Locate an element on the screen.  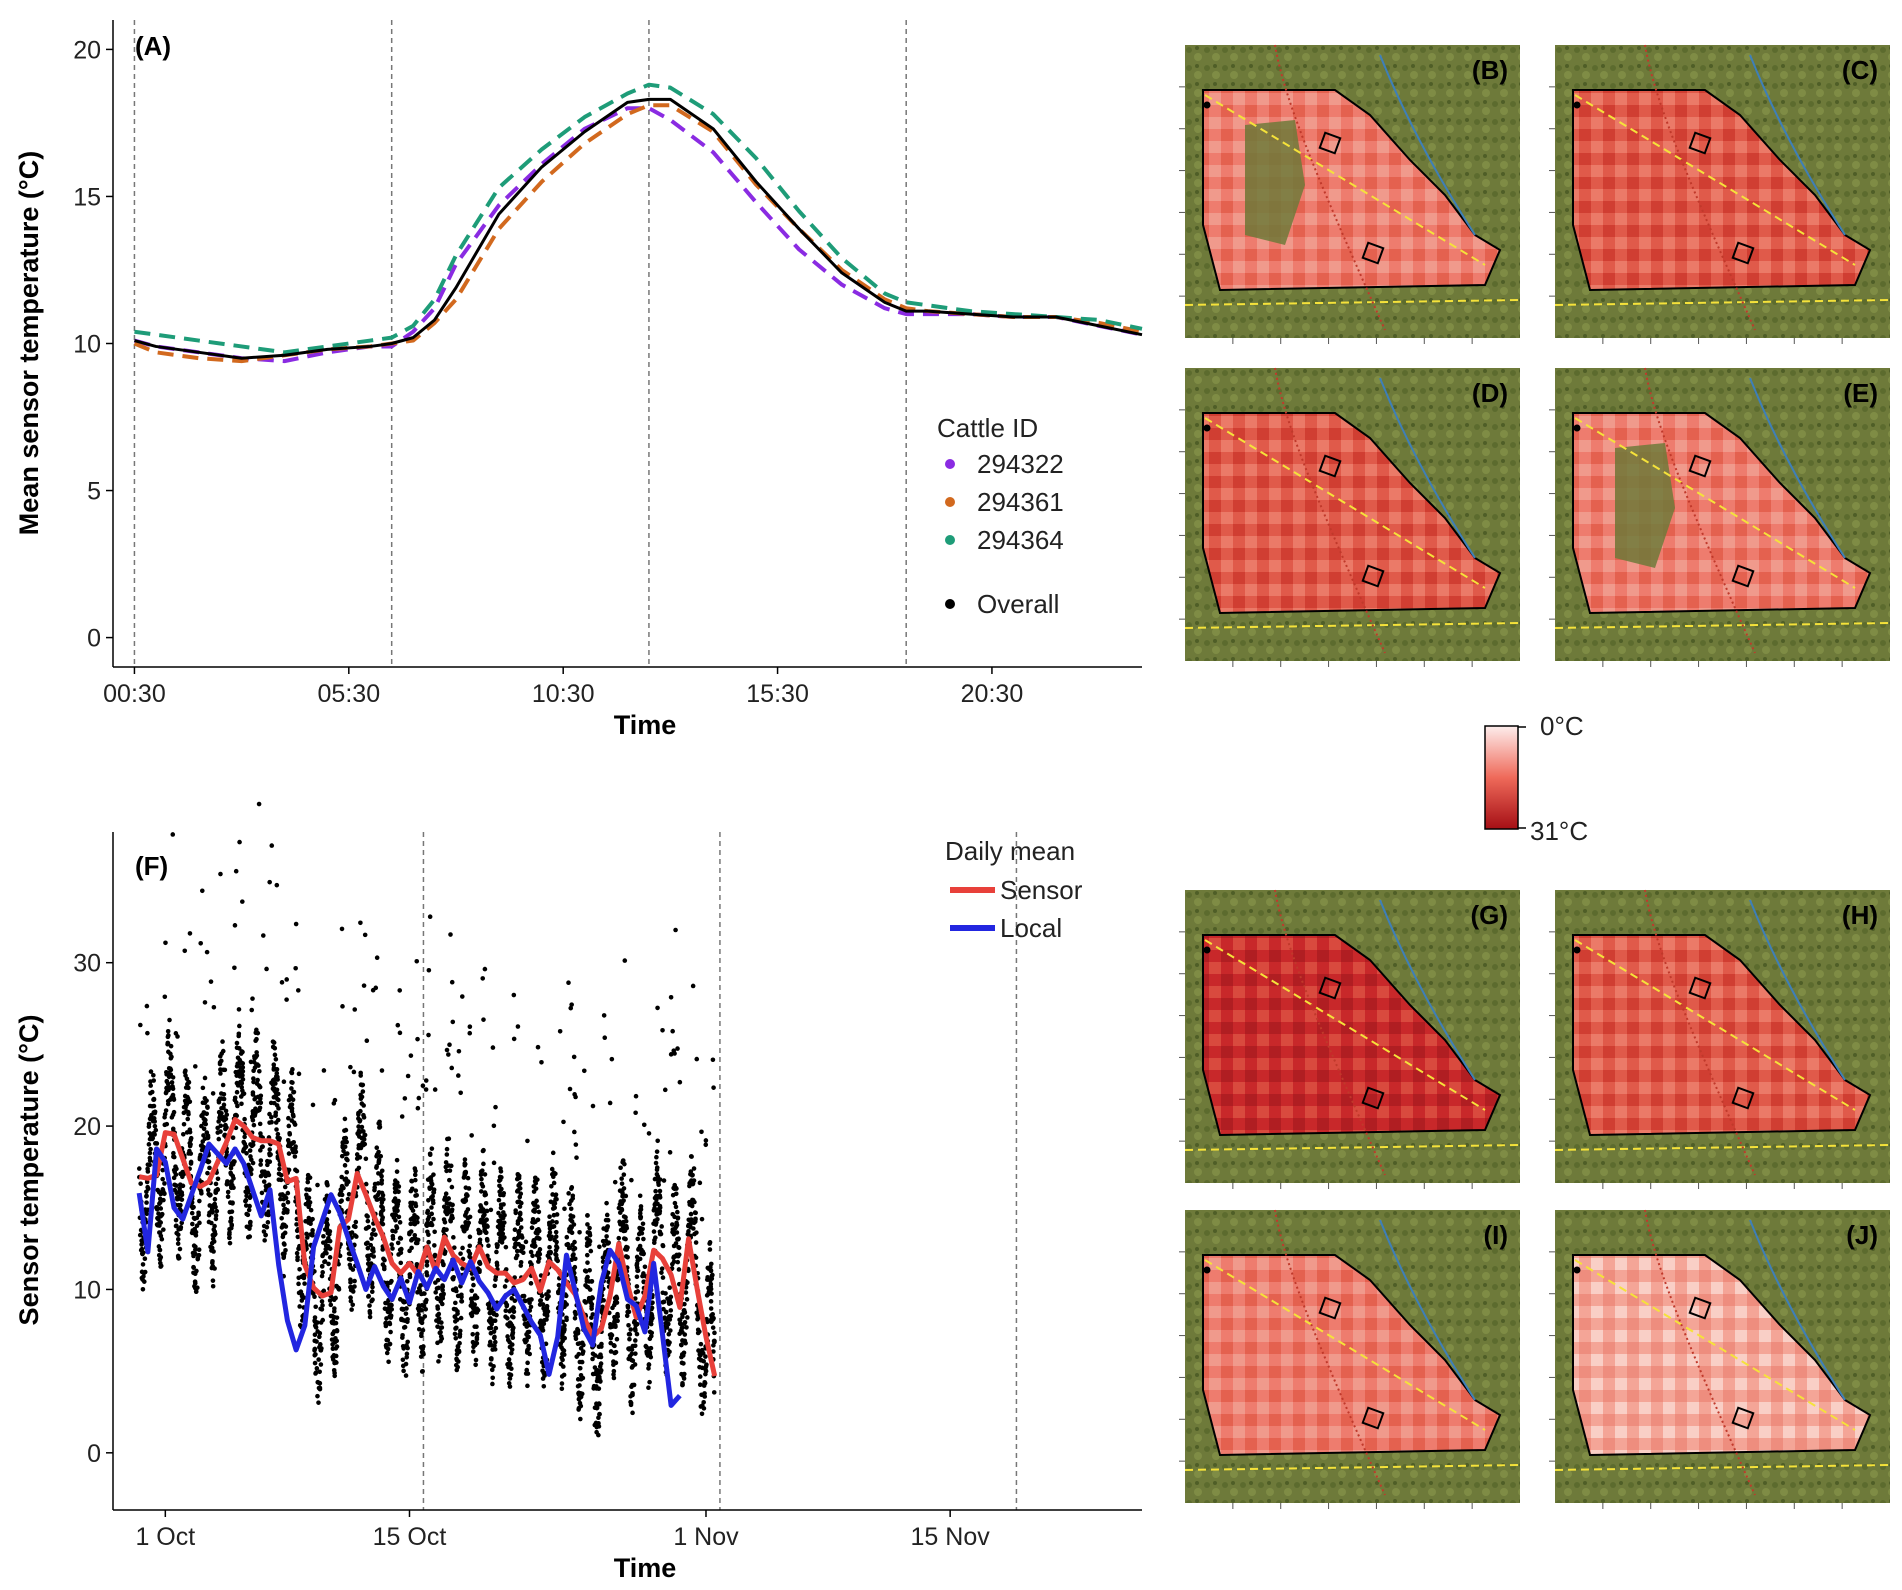
a-legend-label-294364: 294364 is located at coordinates (1020, 540).